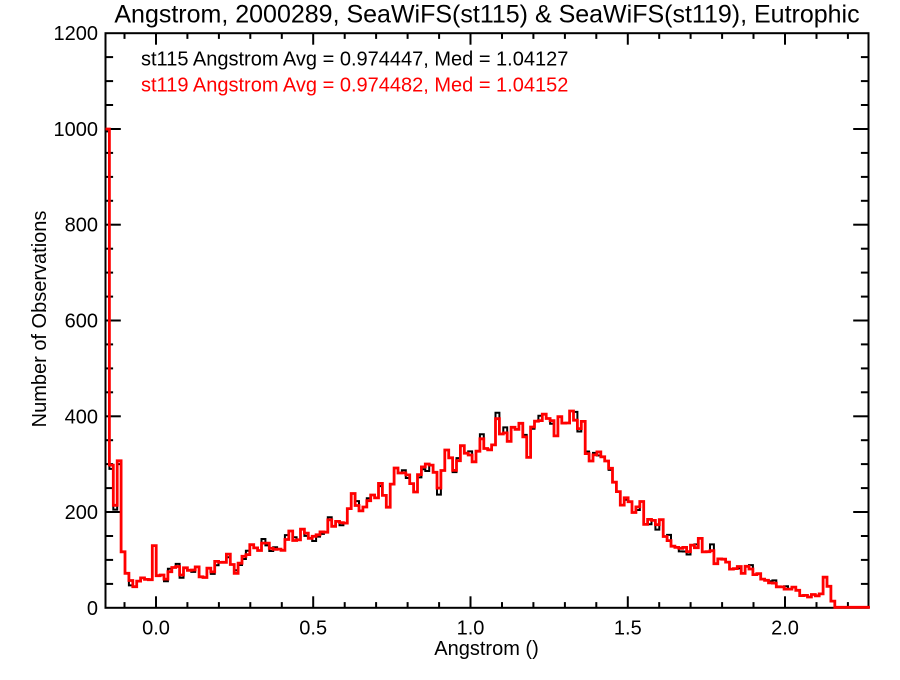  What do you see at coordinates (486, 649) in the screenshot?
I see `svg-text: Angstrom ()` at bounding box center [486, 649].